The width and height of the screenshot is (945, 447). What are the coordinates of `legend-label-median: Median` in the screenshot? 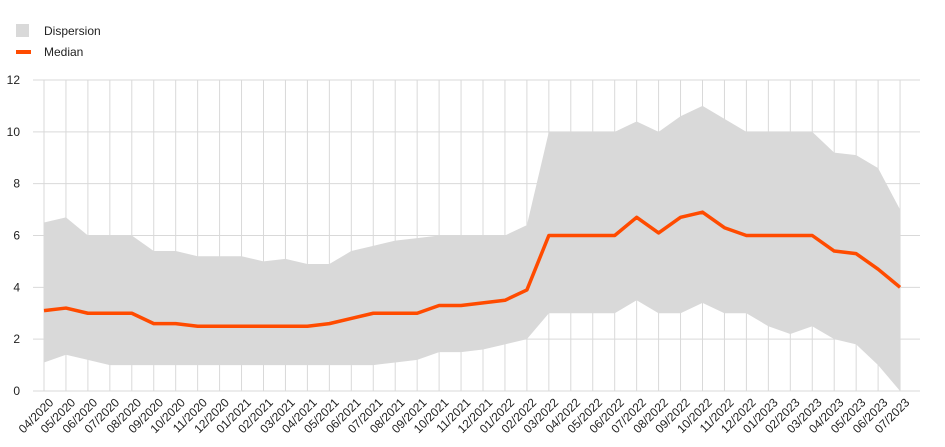 It's located at (64, 51).